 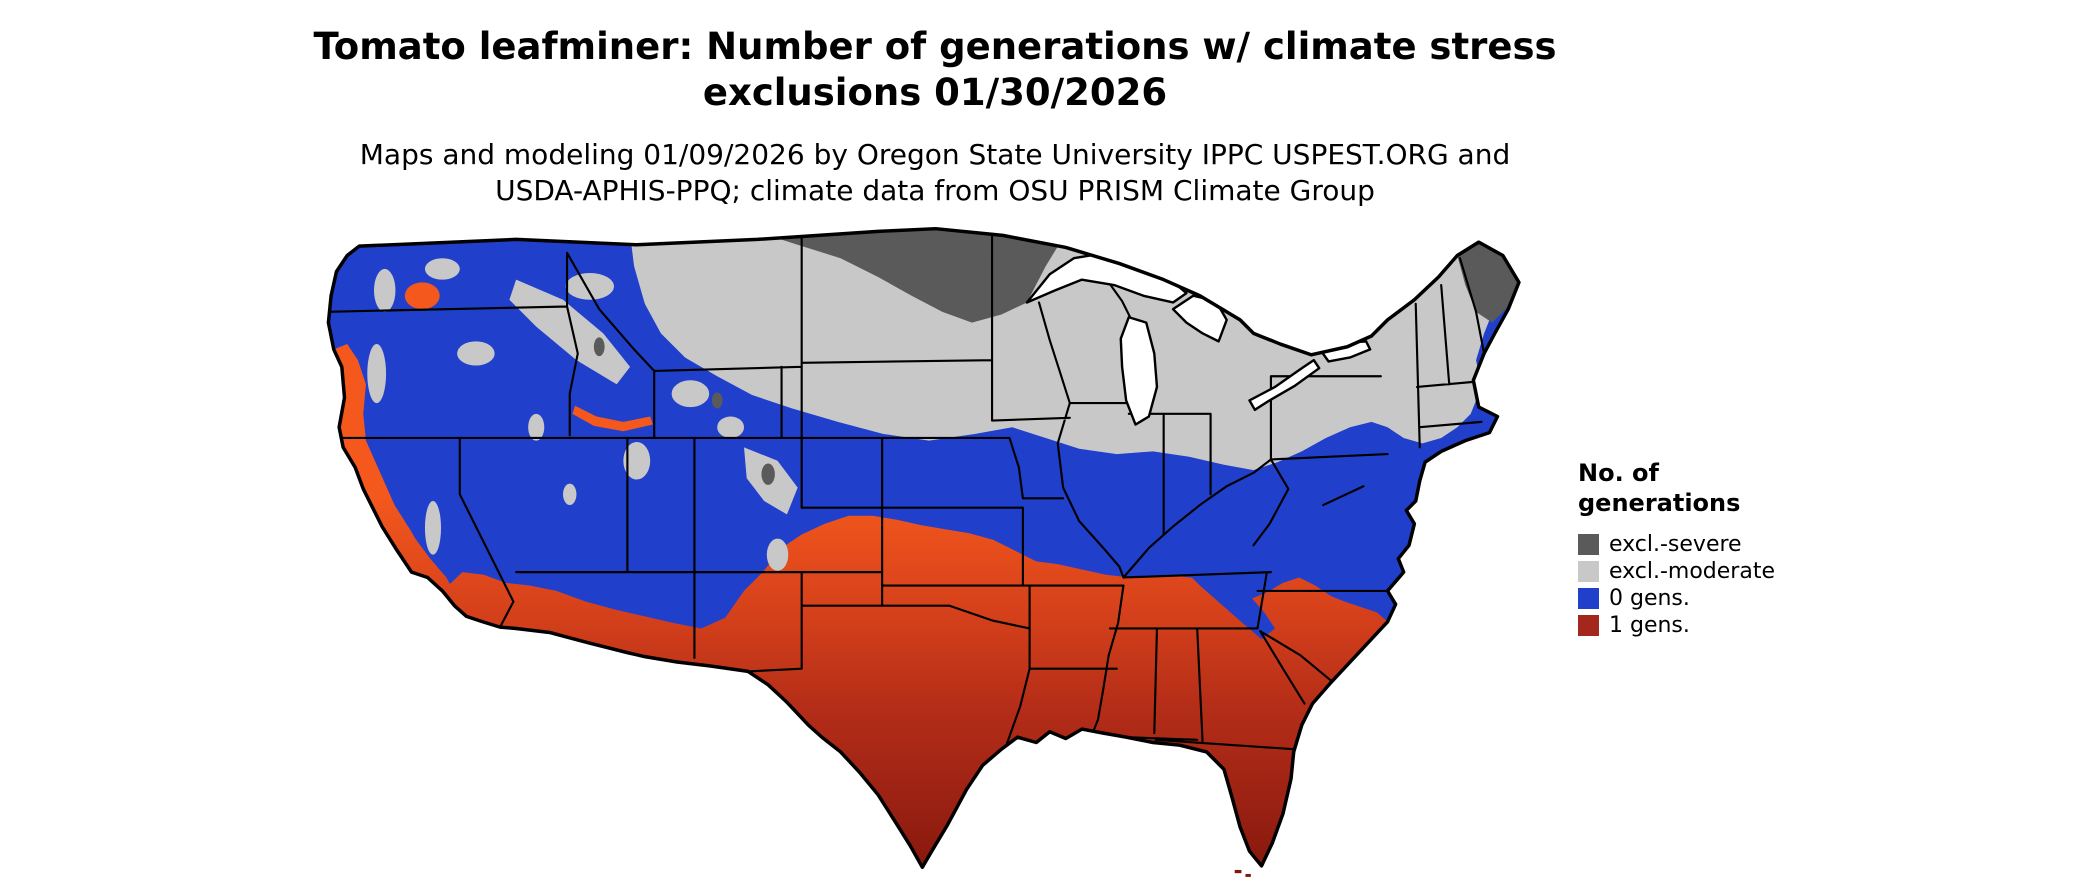 What do you see at coordinates (1588, 625) in the screenshot?
I see `legend-swatch-one-gen` at bounding box center [1588, 625].